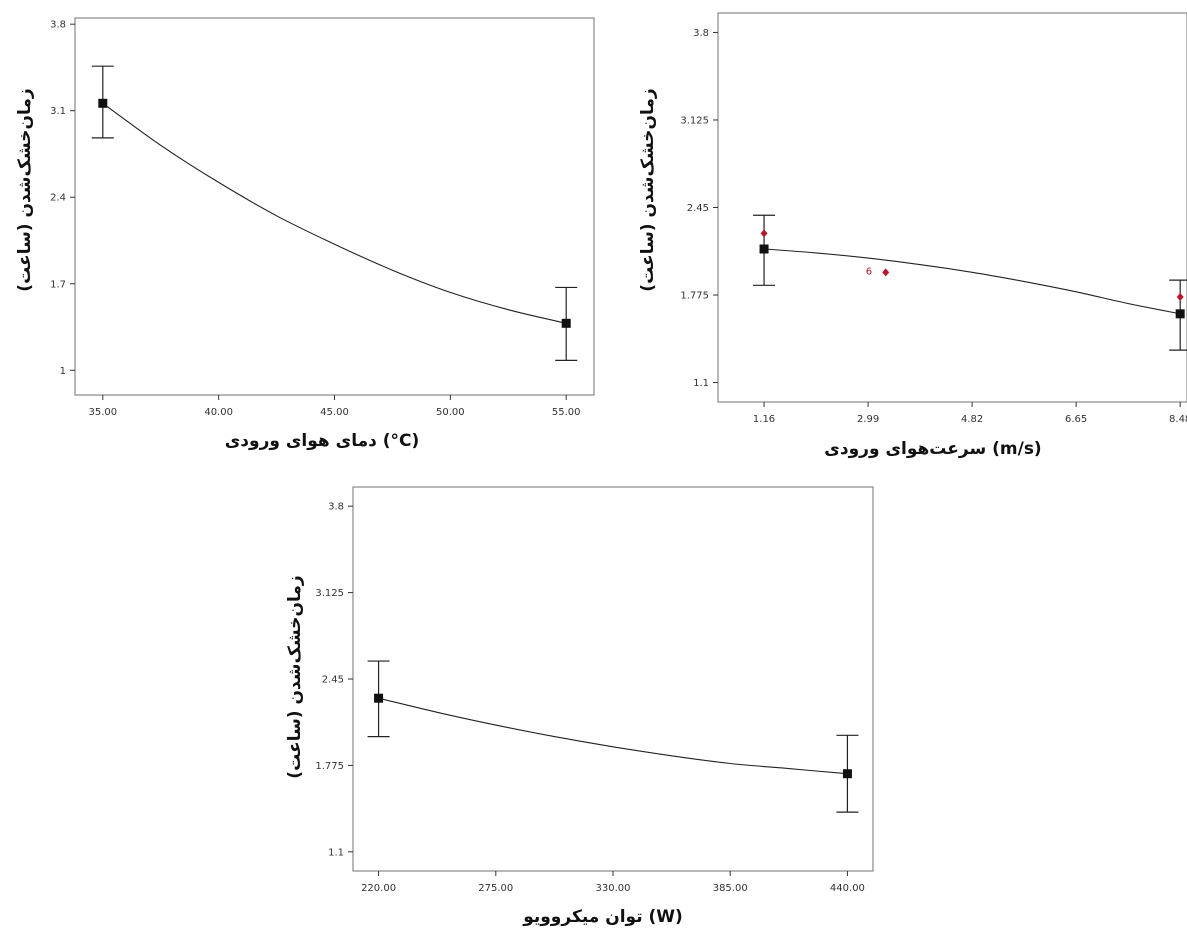 The width and height of the screenshot is (1187, 931). What do you see at coordinates (218, 412) in the screenshot?
I see `x-tick-label: 40.00` at bounding box center [218, 412].